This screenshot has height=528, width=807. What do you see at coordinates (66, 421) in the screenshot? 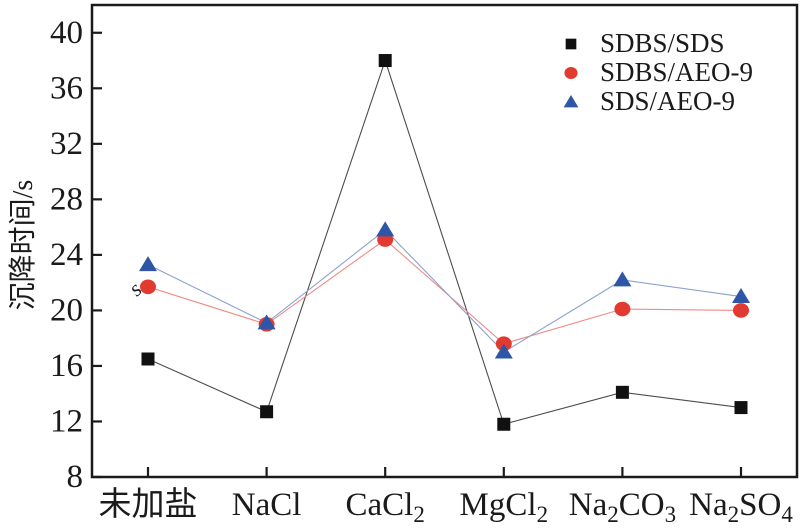
I see `y-tick-label: 12` at bounding box center [66, 421].